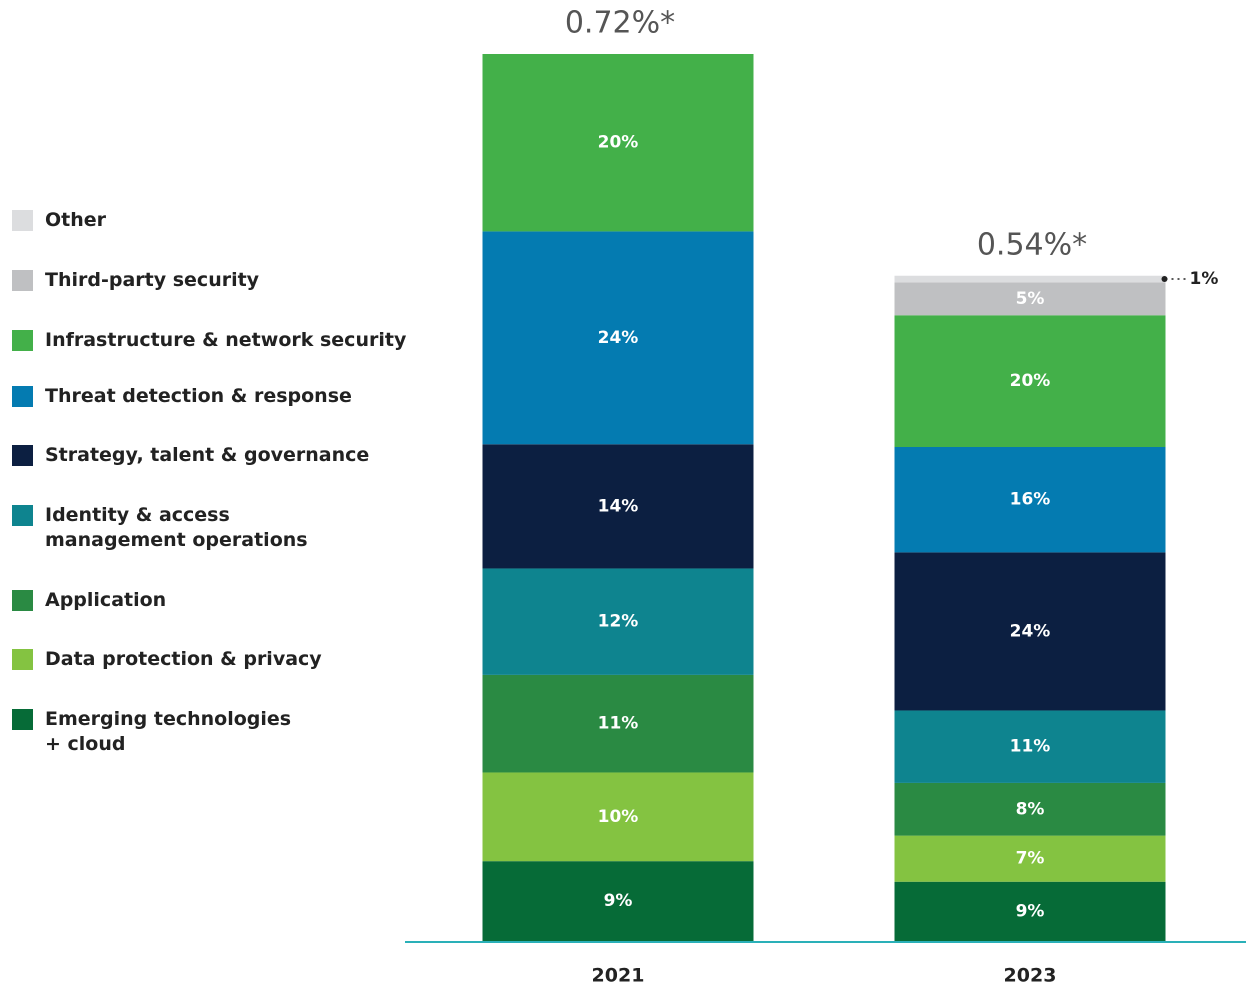 Image resolution: width=1246 pixels, height=989 pixels. Describe the element at coordinates (168, 731) in the screenshot. I see `legend-label: Emerging technologies + cloud` at that location.